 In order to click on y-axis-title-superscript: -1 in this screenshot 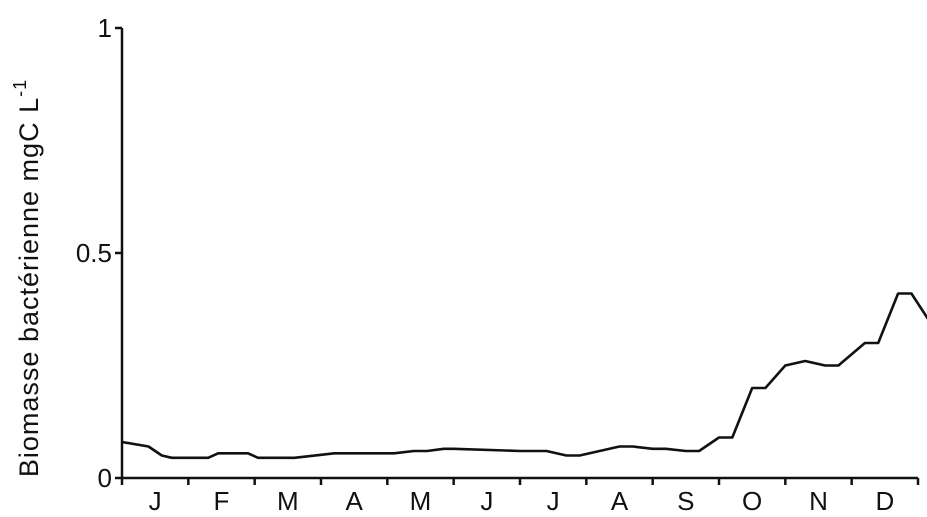, I will do `click(20, 88)`.